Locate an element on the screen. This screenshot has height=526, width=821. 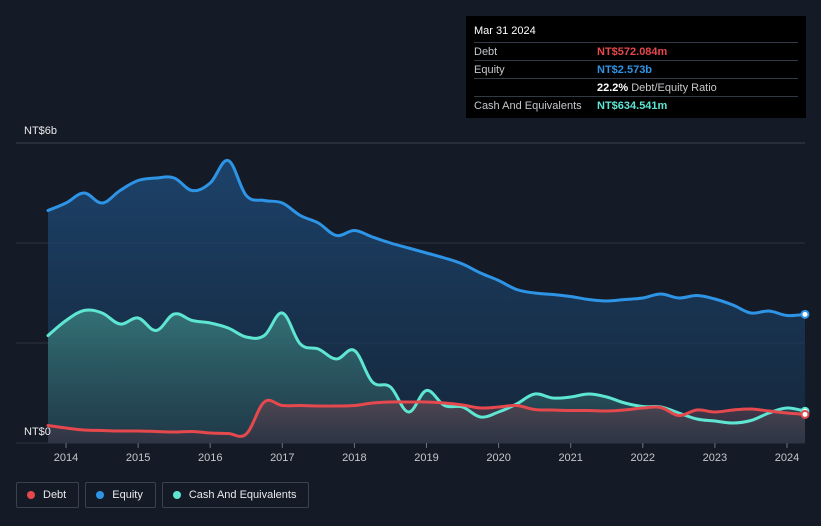
x-tick-label-6: 2020 is located at coordinates (498, 458).